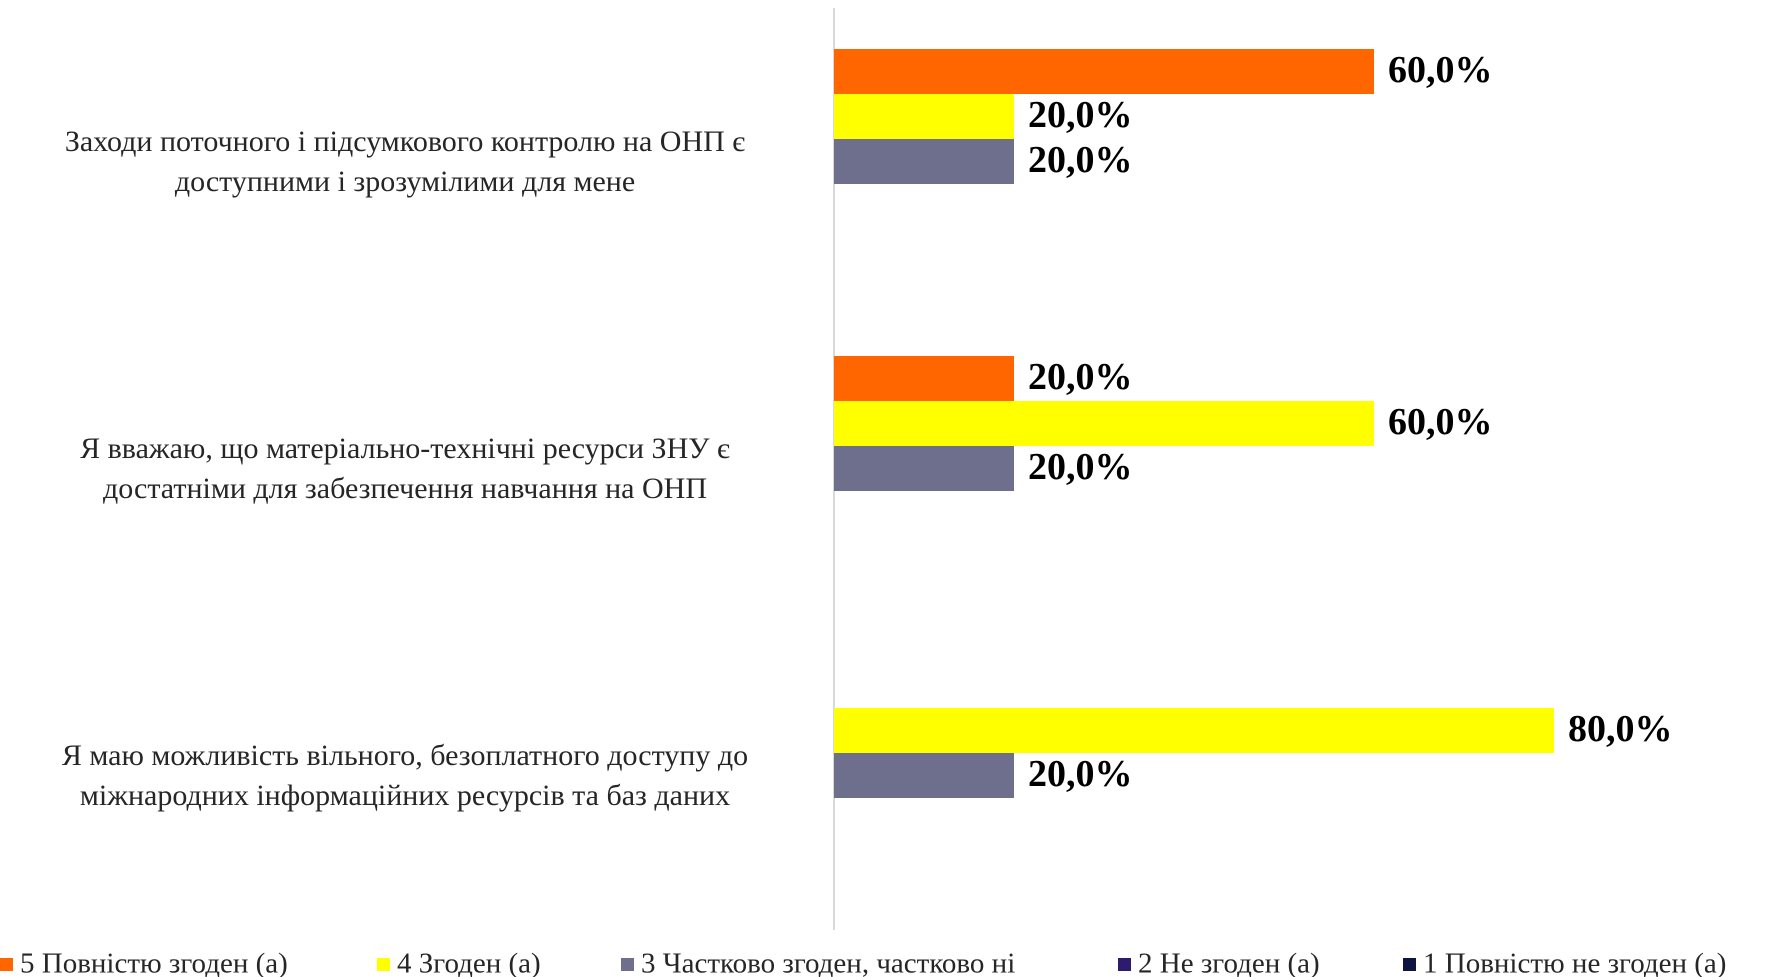 Image resolution: width=1767 pixels, height=977 pixels. What do you see at coordinates (828, 962) in the screenshot?
I see `legend-label: 3 Частково згоден, частково ні` at bounding box center [828, 962].